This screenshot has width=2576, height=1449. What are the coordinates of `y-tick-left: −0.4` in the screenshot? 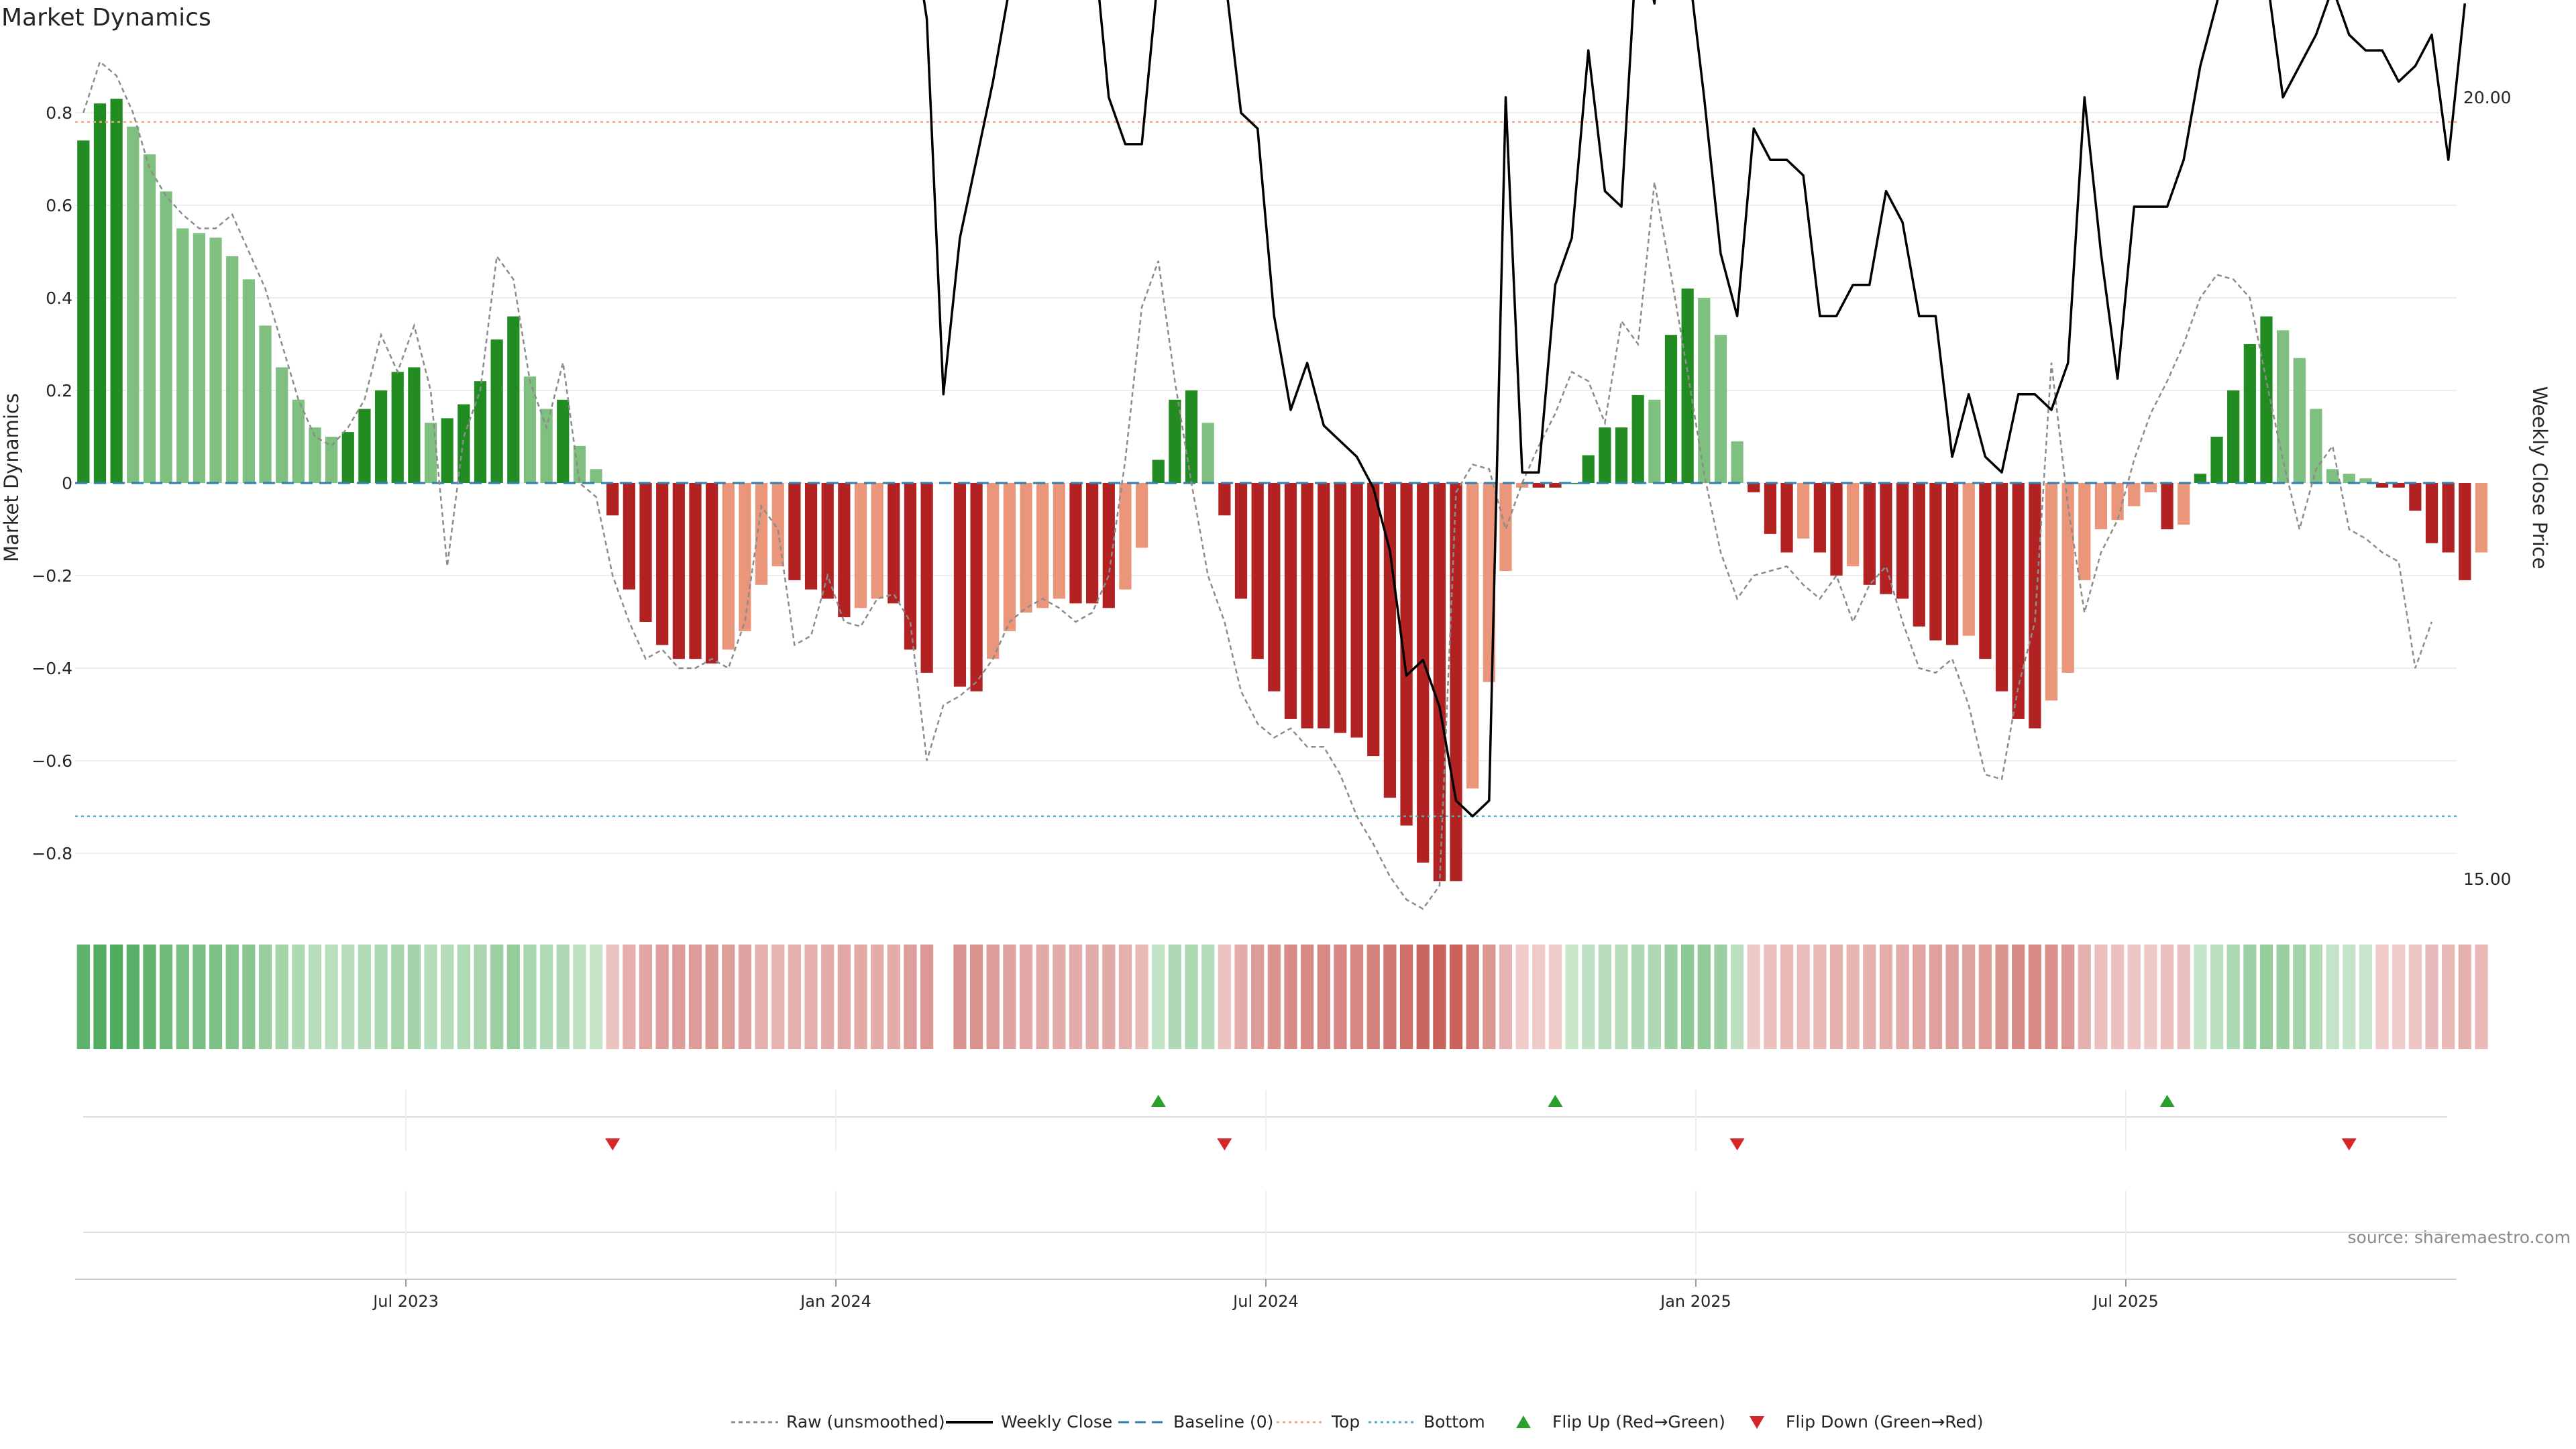 It's located at (52, 668).